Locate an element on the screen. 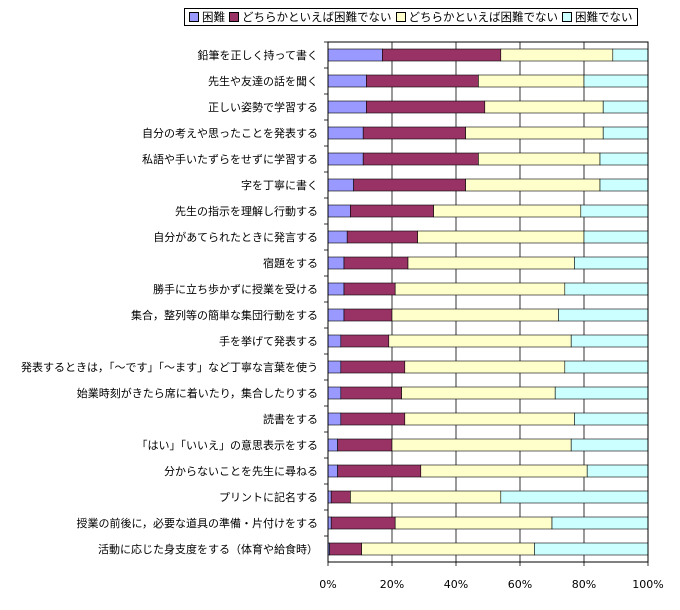  category-label: 「はい」「いいえ」の意思表示をする is located at coordinates (228, 445).